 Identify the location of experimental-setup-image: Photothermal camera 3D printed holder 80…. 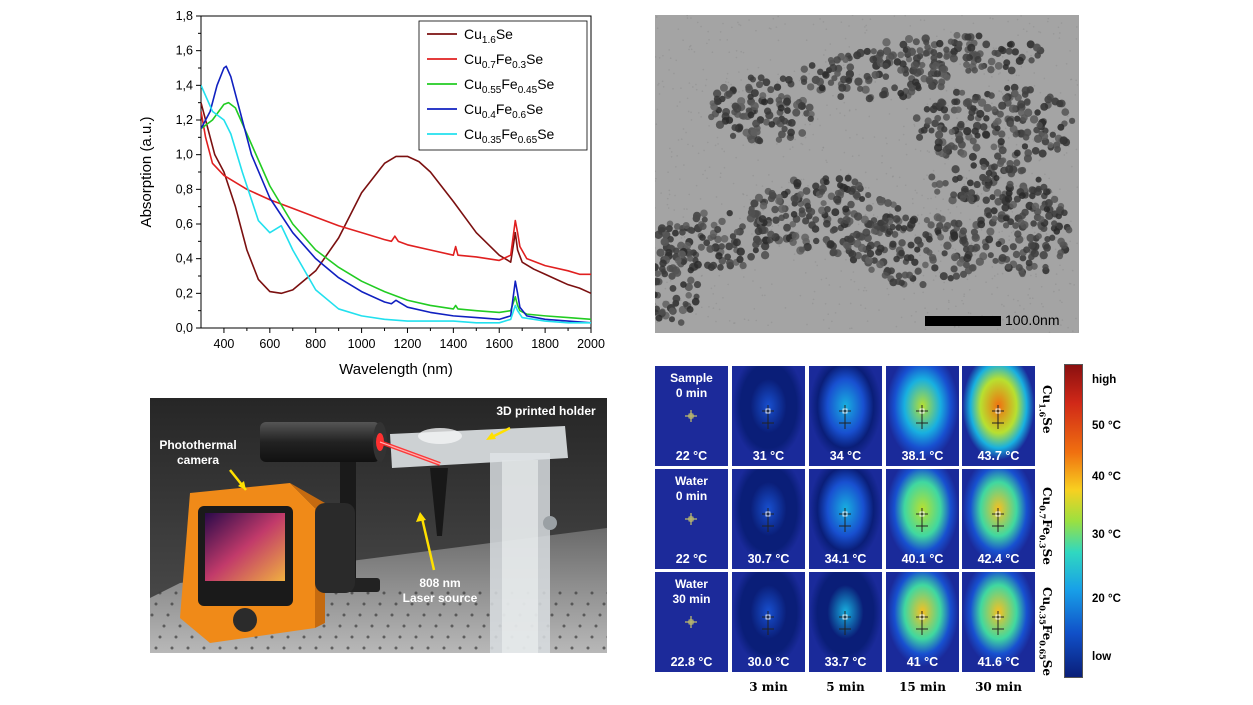
(378, 525).